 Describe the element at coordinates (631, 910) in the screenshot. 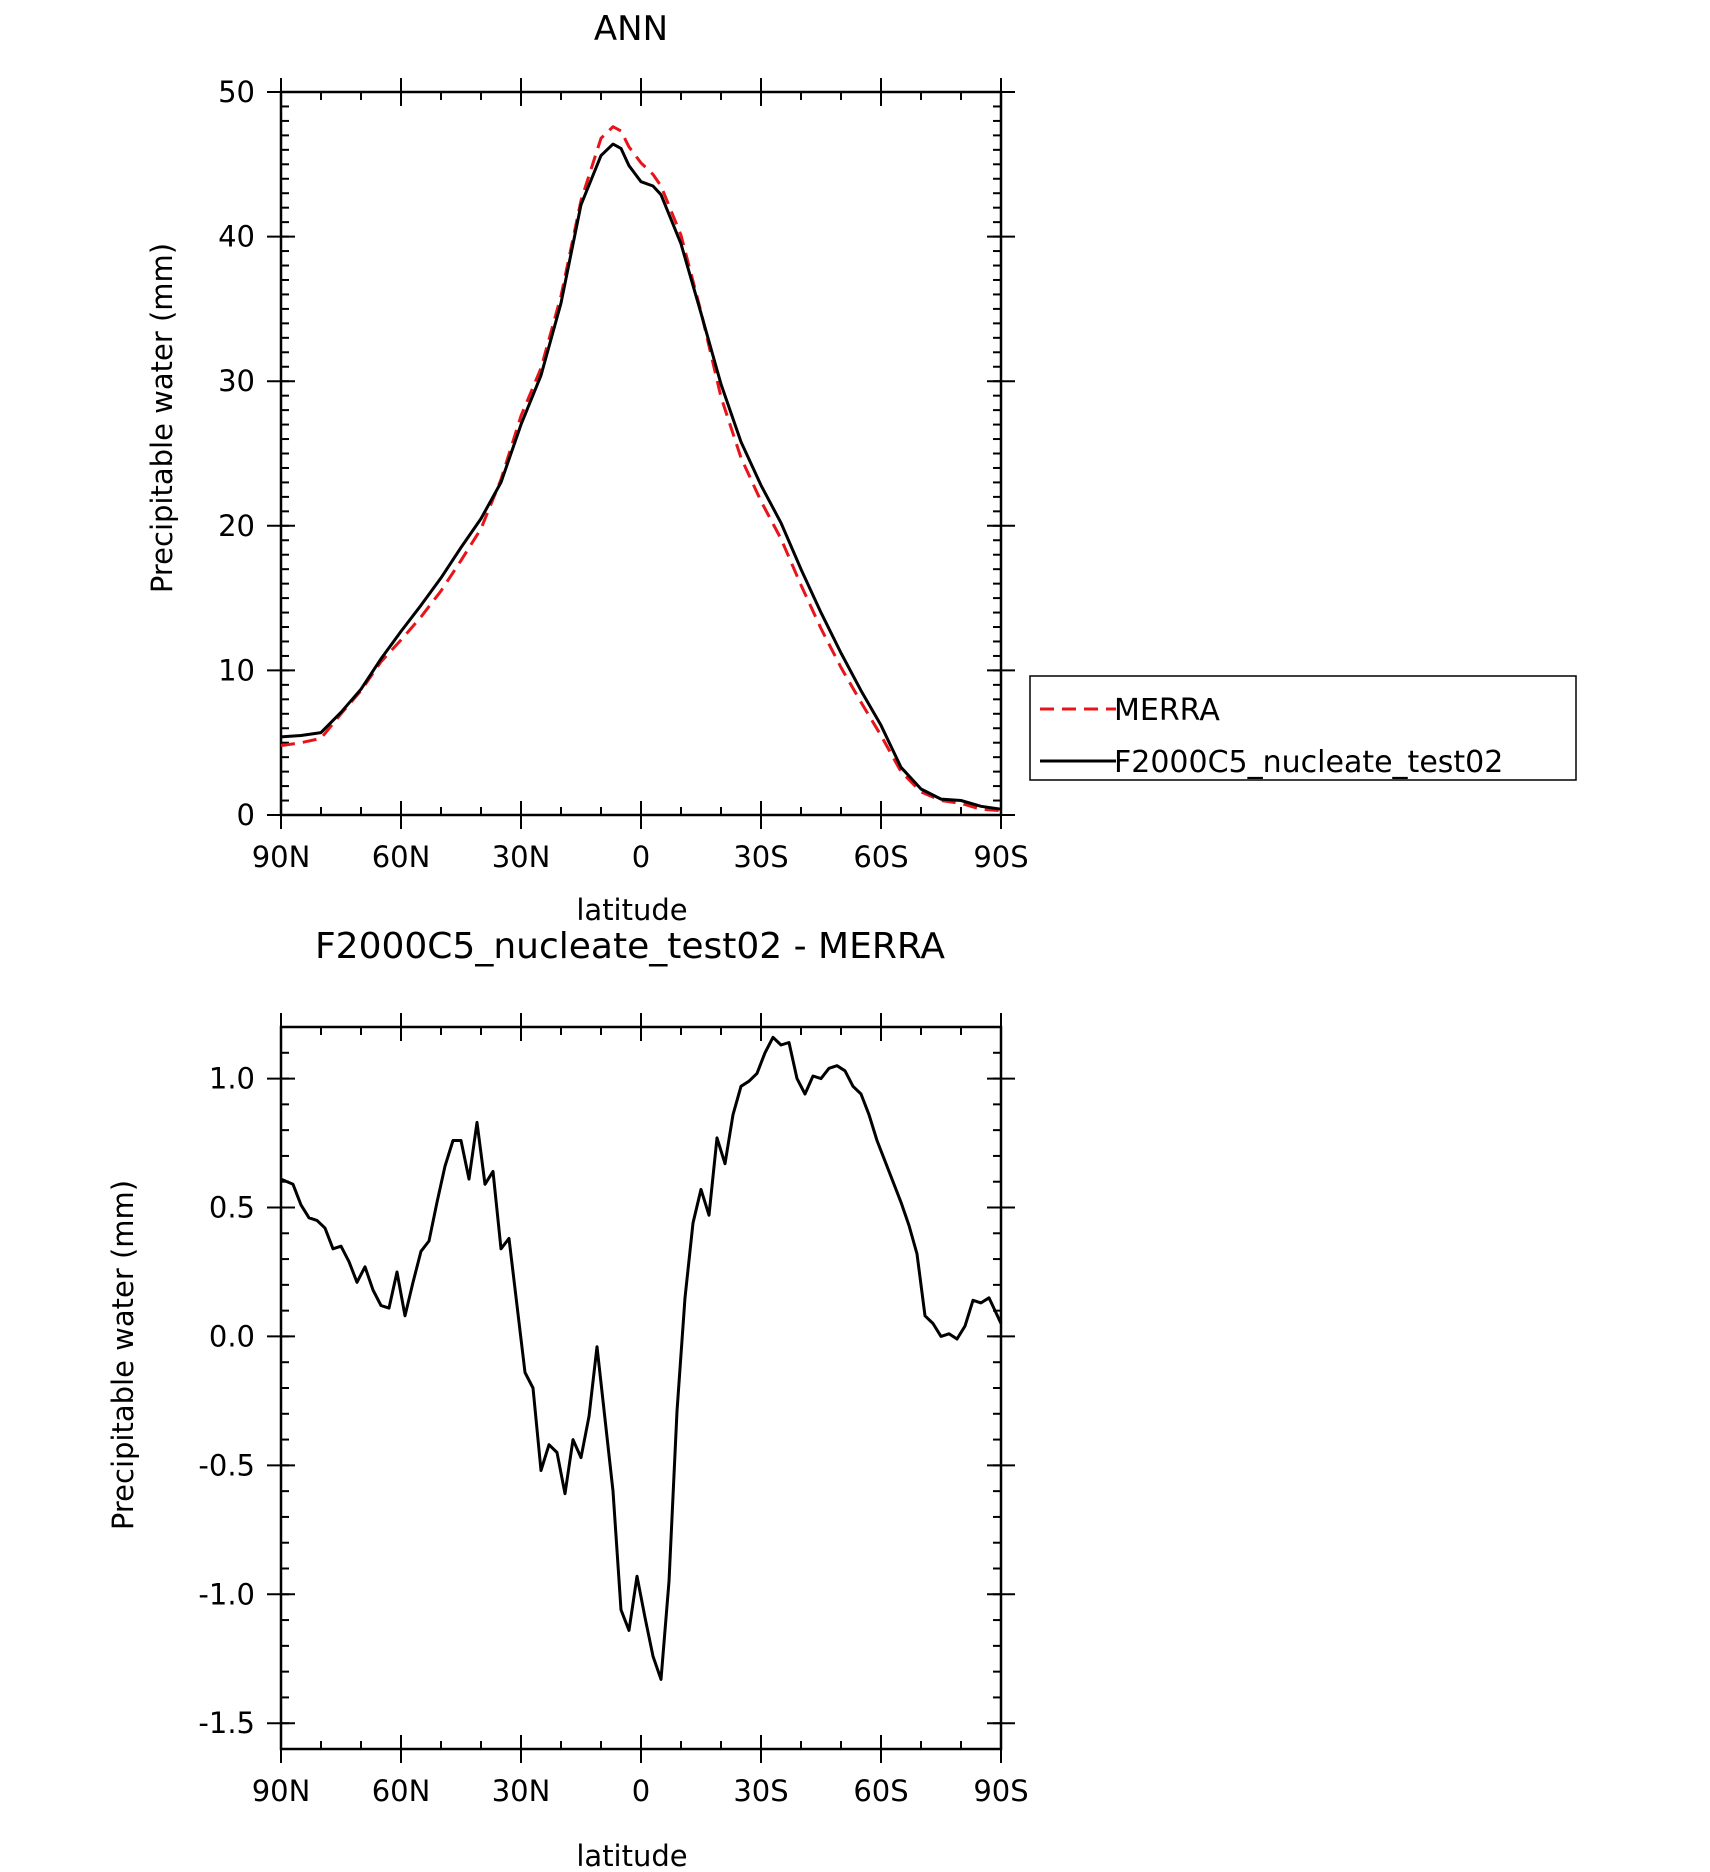

I see `top-x-axis-label: latitude` at that location.